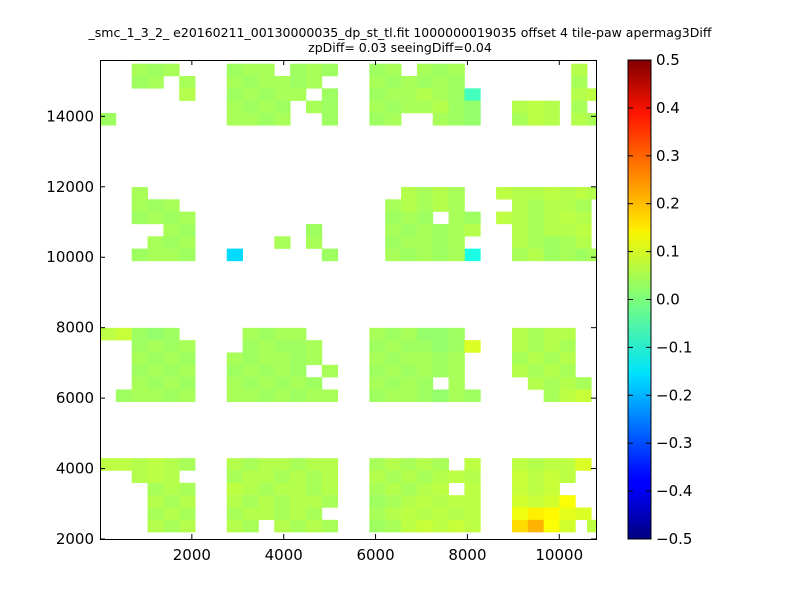  Describe the element at coordinates (400, 47) in the screenshot. I see `chart-subtitle: zpDiff= 0.03 seeingDiff=0.04` at that location.